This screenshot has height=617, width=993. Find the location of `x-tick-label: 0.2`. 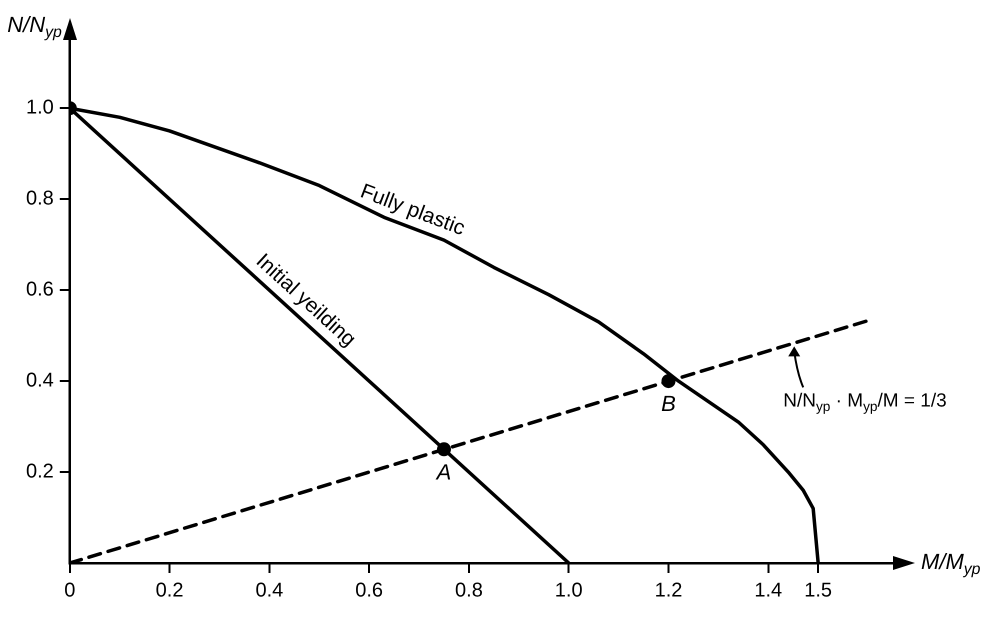

x-tick-label: 0.2 is located at coordinates (170, 591).